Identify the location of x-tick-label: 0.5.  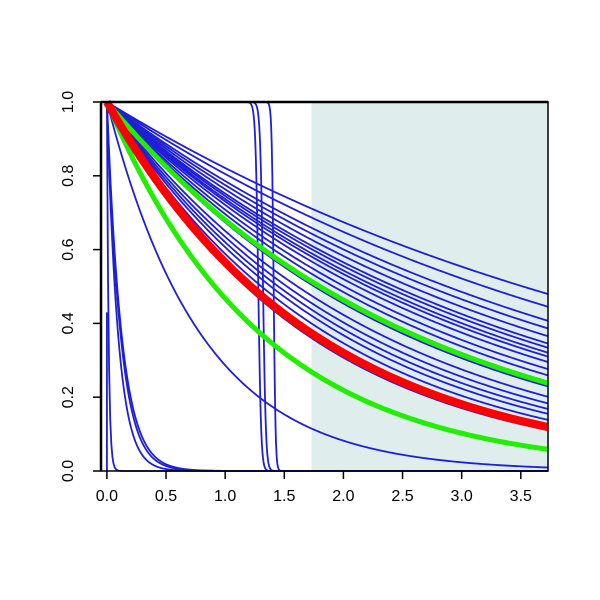
(166, 496).